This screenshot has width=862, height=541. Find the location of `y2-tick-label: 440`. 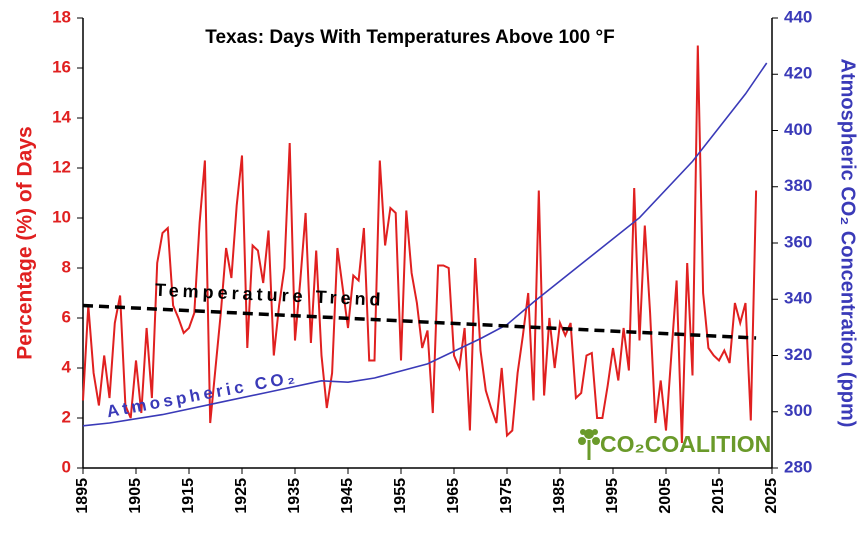

y2-tick-label: 440 is located at coordinates (798, 16).